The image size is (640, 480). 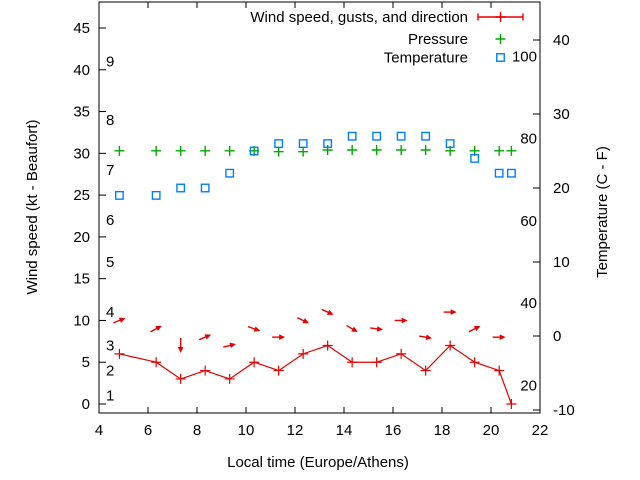 What do you see at coordinates (32, 206) in the screenshot?
I see `y-axis-title-left: Wind speed (kt - Beaufort)` at bounding box center [32, 206].